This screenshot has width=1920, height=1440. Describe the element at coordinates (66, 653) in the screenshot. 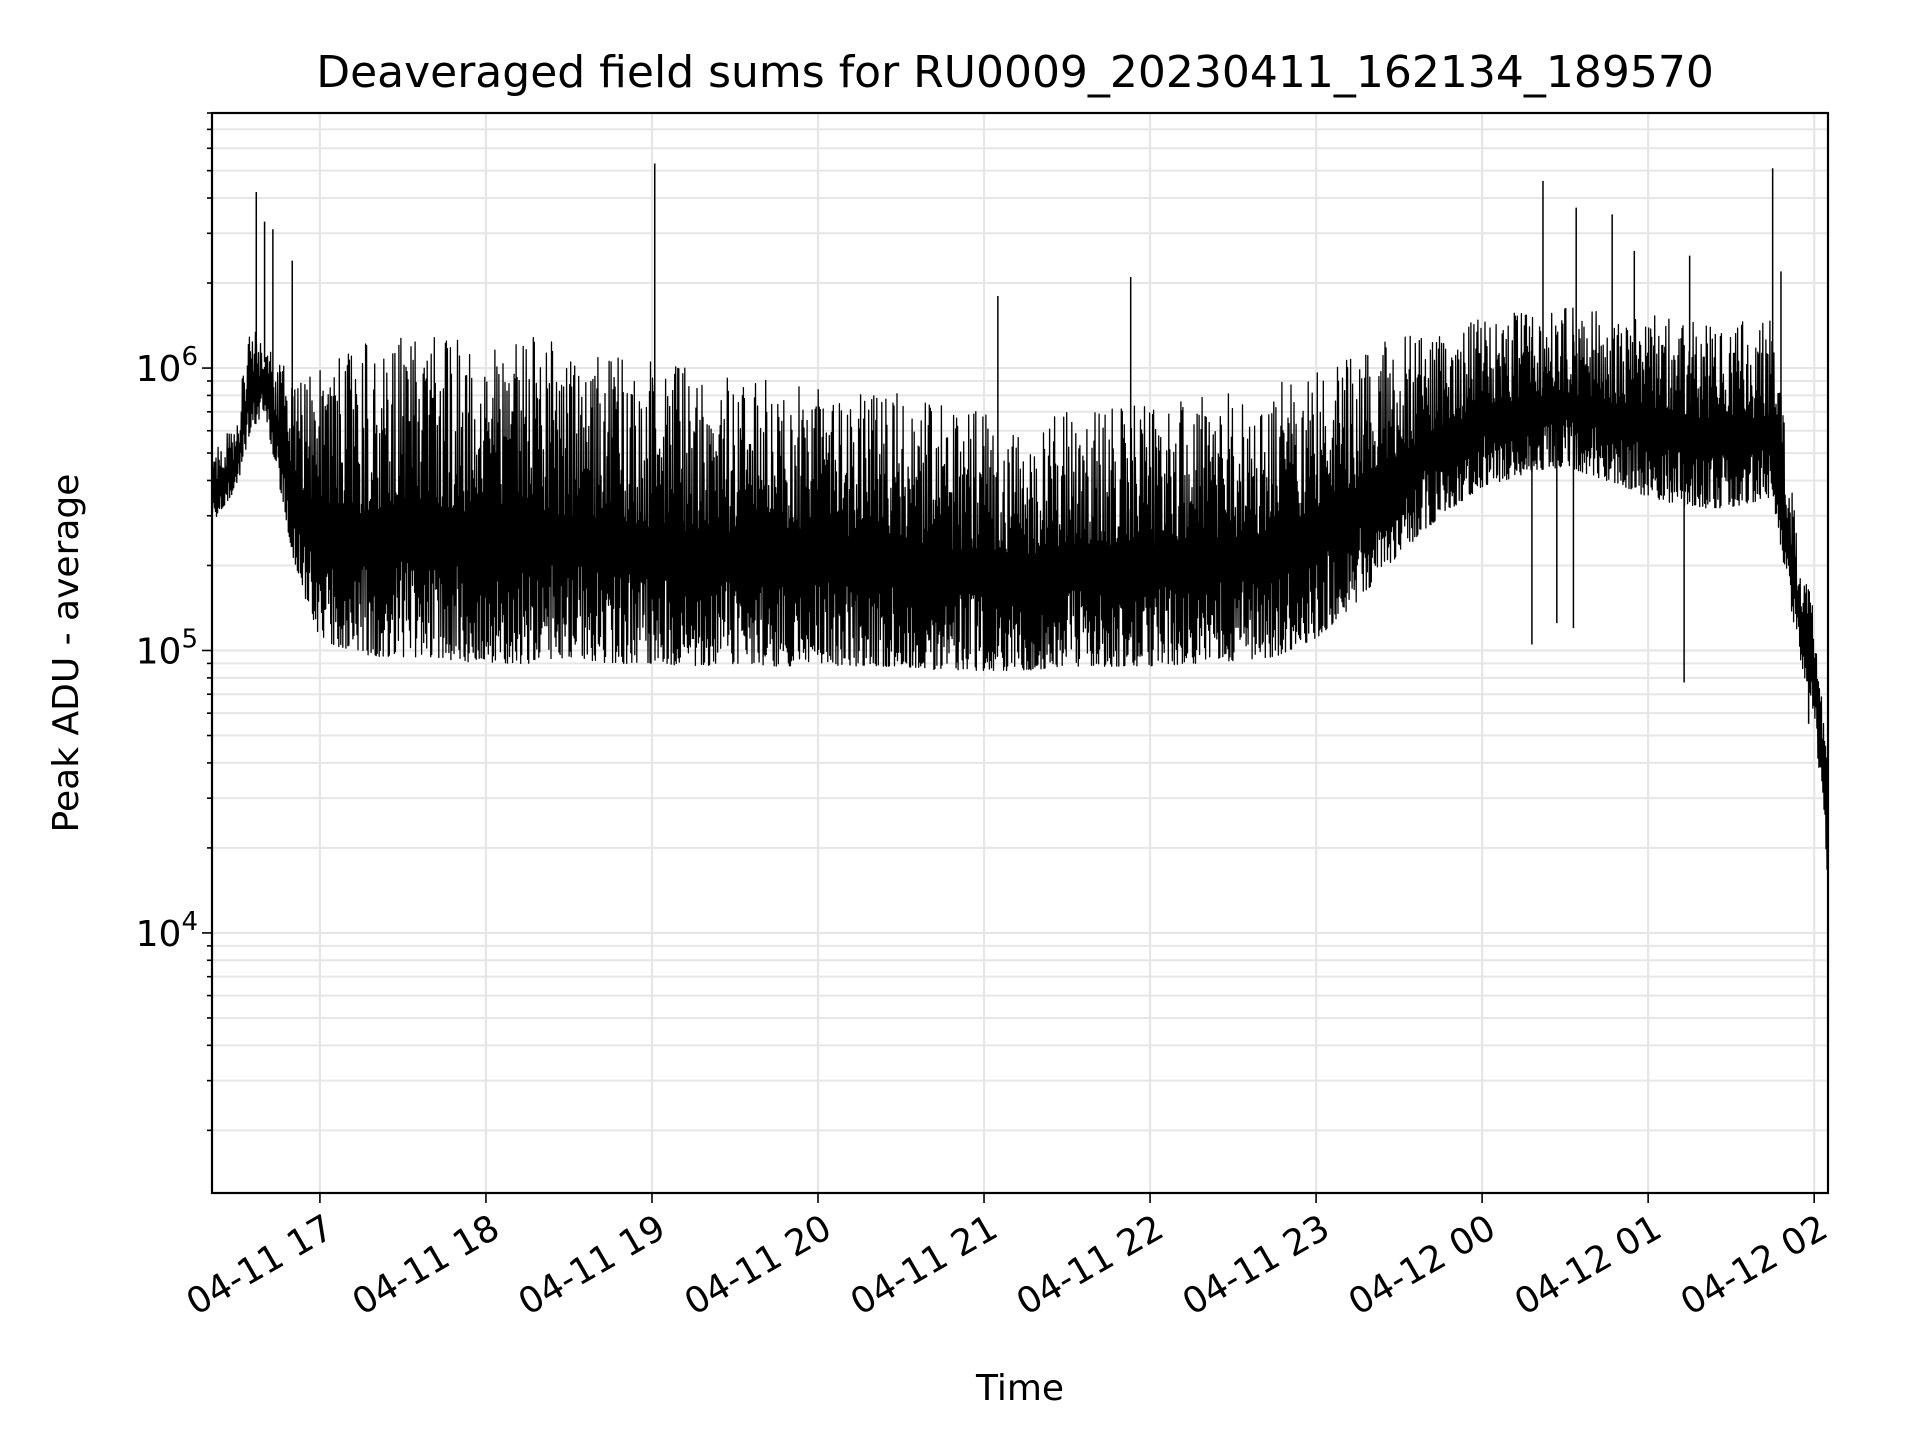

I see `y-axis-label: Peak ADU - average` at that location.